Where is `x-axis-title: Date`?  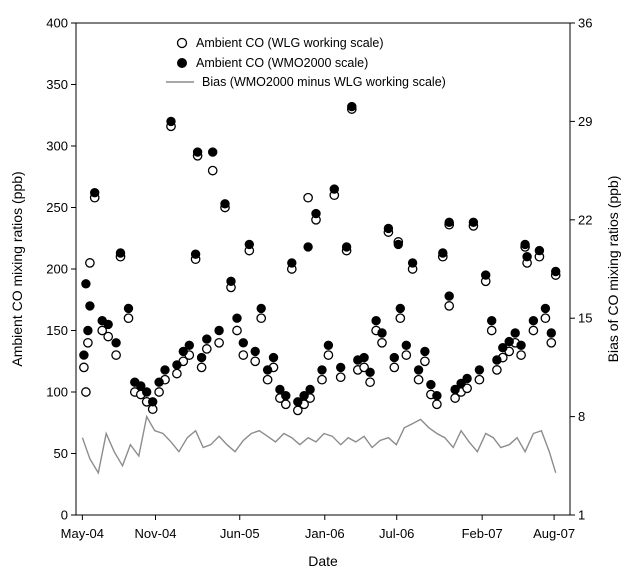
x-axis-title: Date is located at coordinates (323, 561).